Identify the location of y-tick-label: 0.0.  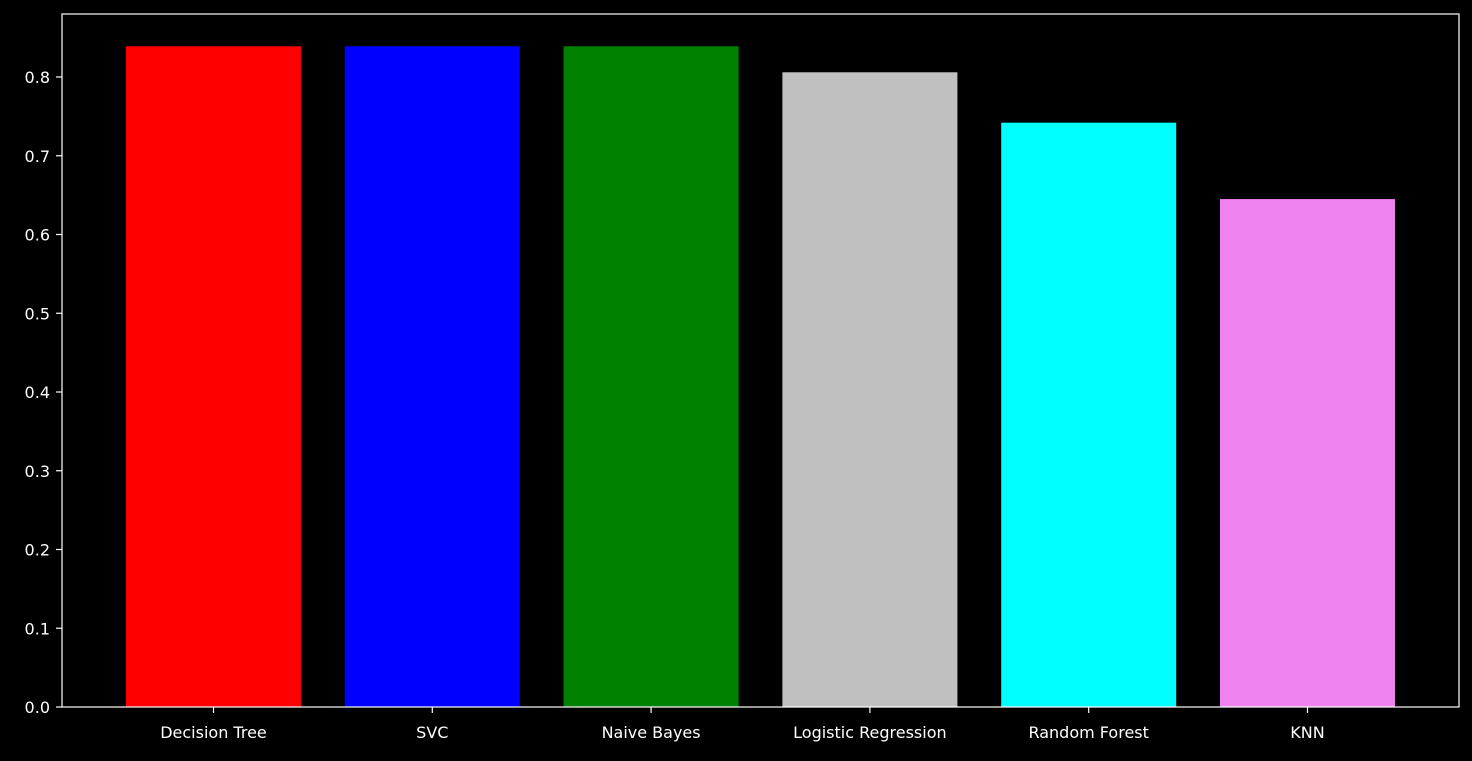
(37, 707).